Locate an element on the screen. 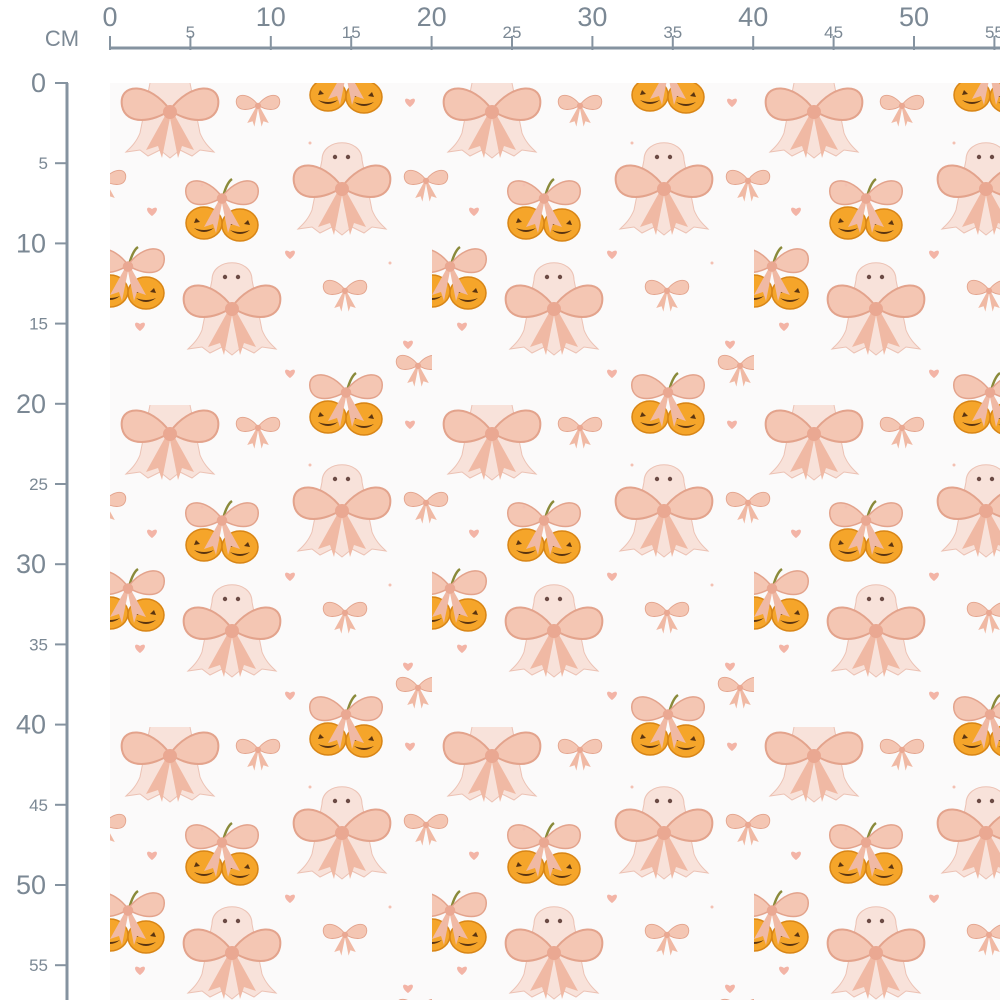 The image size is (1000, 1000). left-tick-label: 10 is located at coordinates (31, 243).